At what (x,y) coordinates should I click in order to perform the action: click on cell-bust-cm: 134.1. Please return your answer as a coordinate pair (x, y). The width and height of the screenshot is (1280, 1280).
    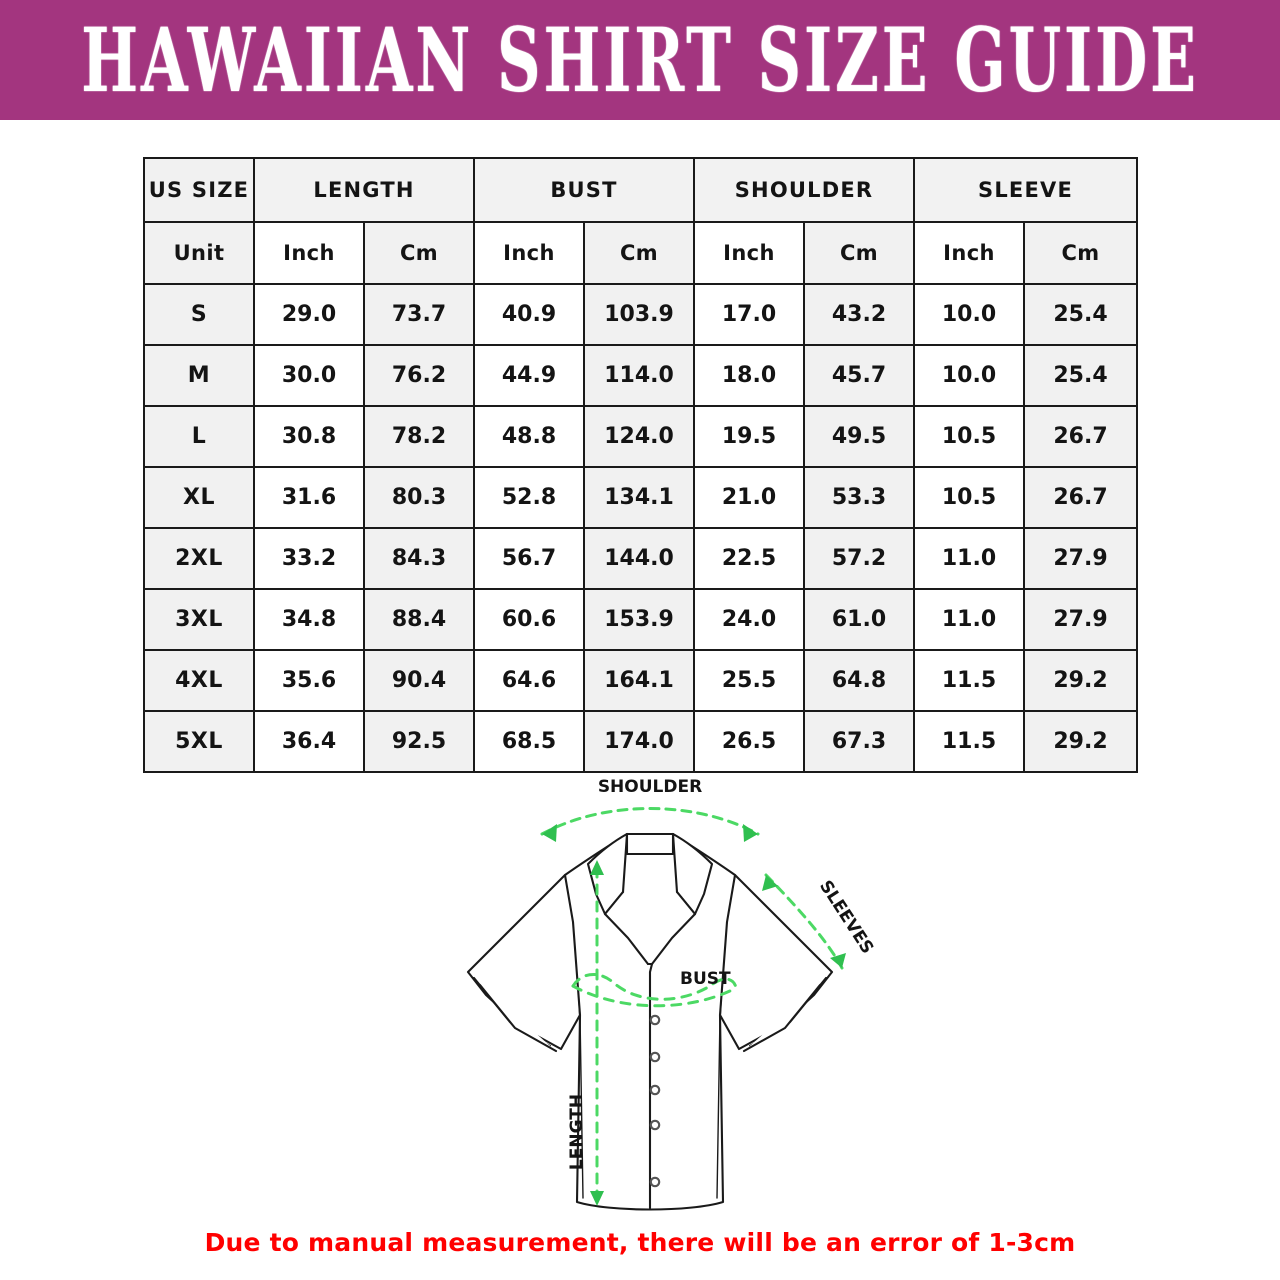
    Looking at the image, I should click on (639, 497).